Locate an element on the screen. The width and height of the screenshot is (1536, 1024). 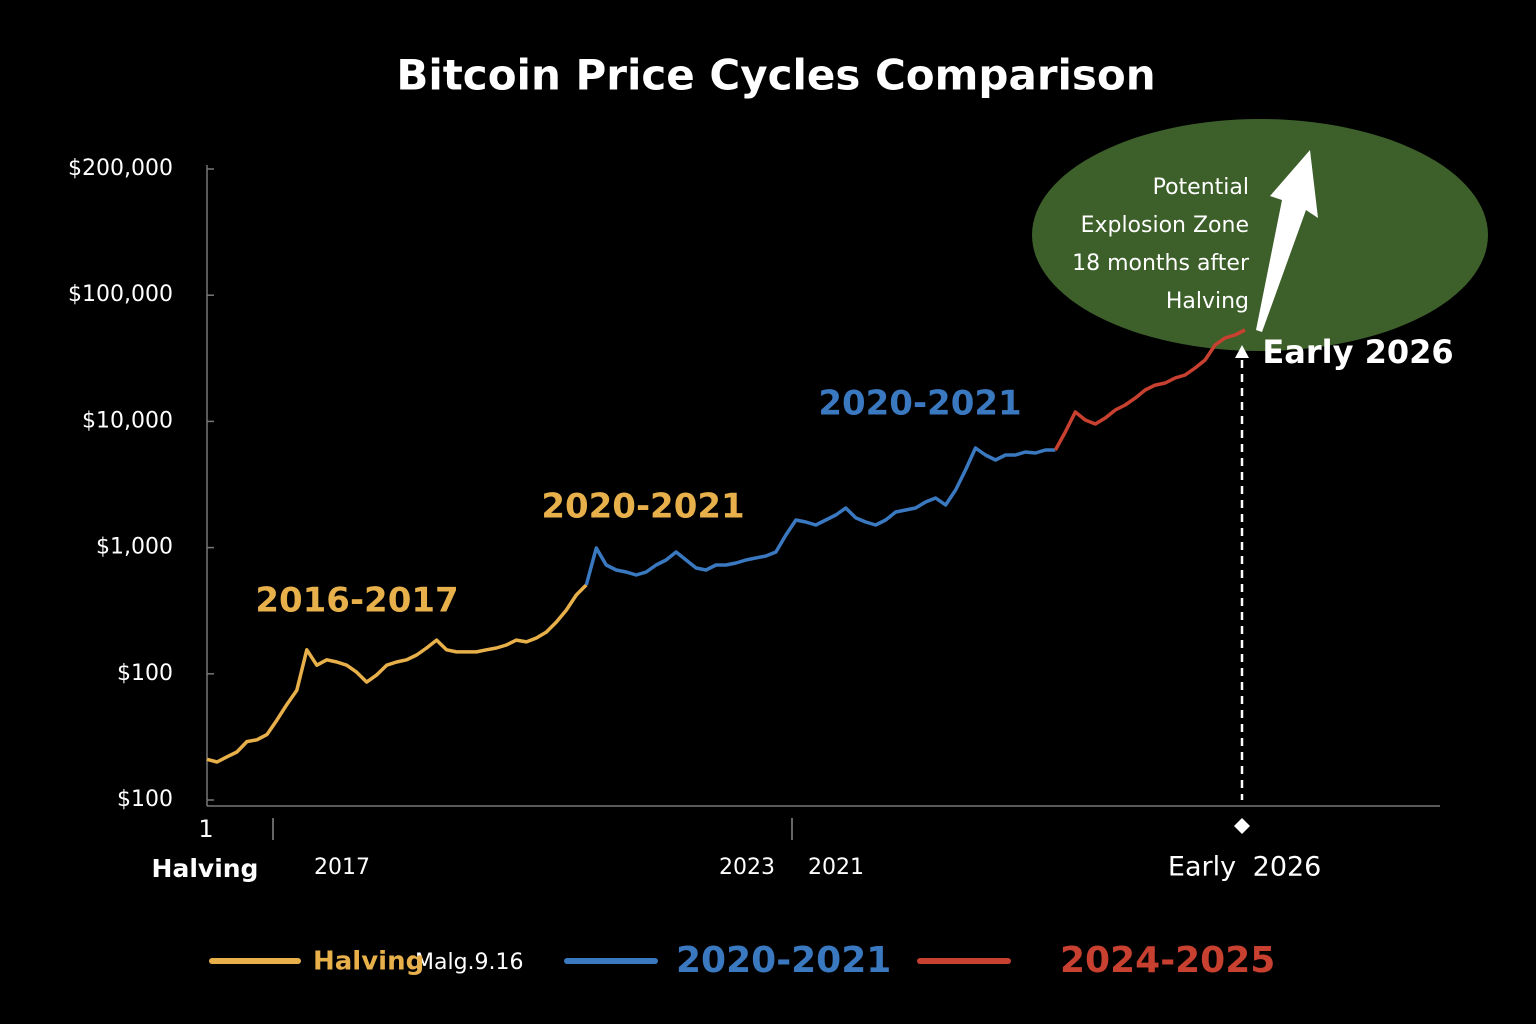
y-tick-label: $1,000 is located at coordinates (134, 547).